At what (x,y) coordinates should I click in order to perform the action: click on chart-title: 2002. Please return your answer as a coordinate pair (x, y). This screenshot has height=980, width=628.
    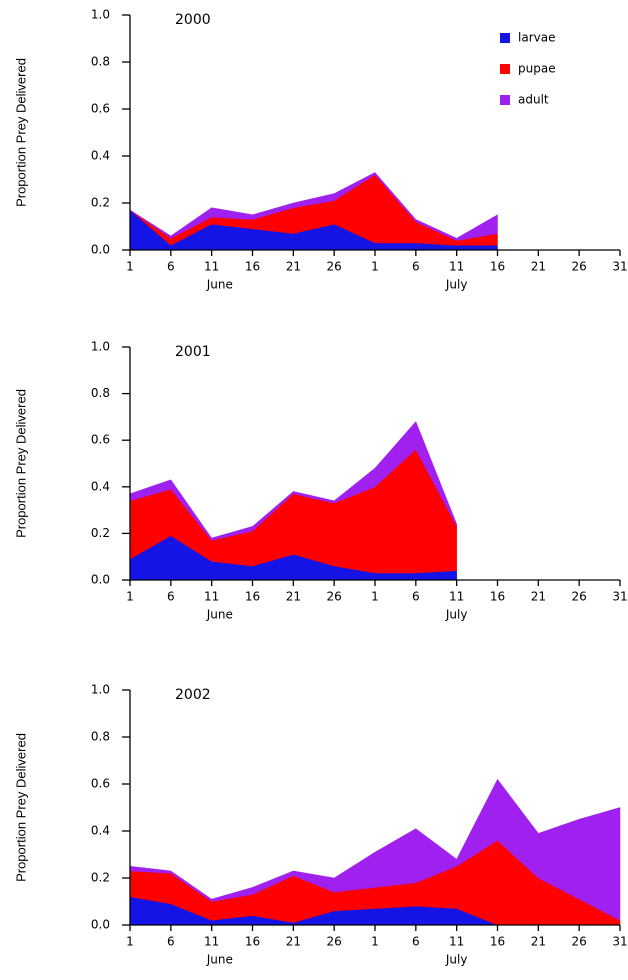
    Looking at the image, I should click on (193, 695).